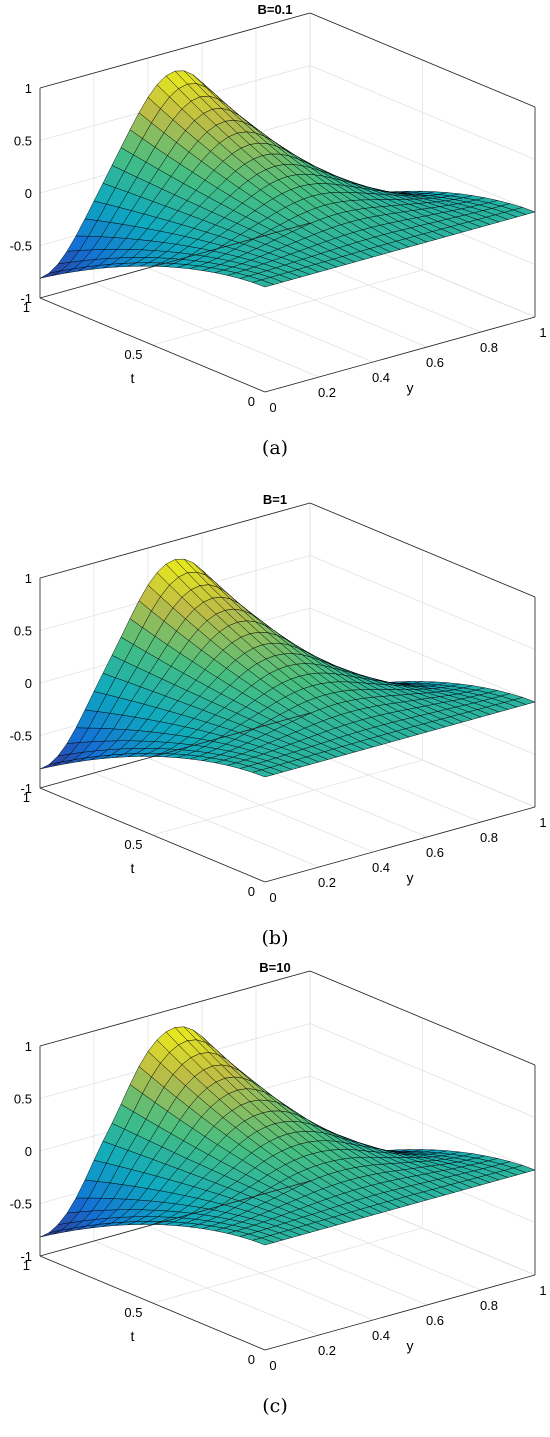 This screenshot has height=1437, width=550. I want to click on panel-caption: (a), so click(275, 448).